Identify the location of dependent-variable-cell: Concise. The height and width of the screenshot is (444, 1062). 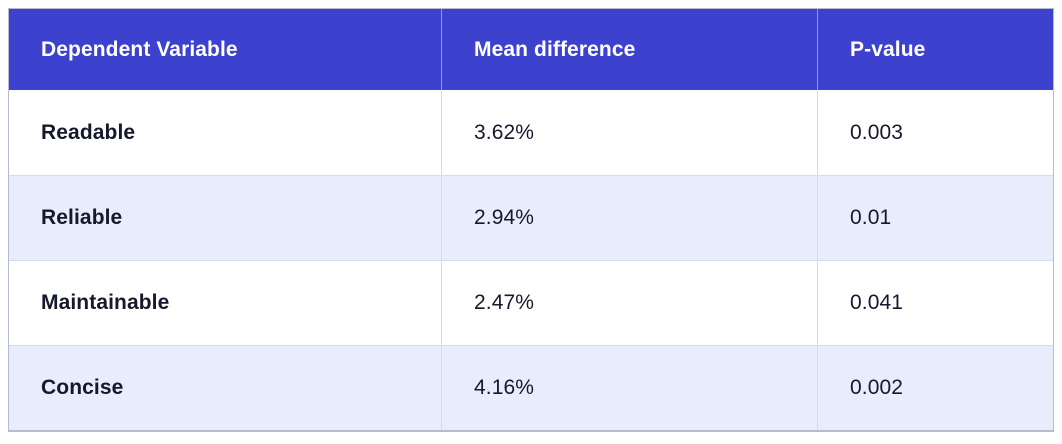
(82, 387).